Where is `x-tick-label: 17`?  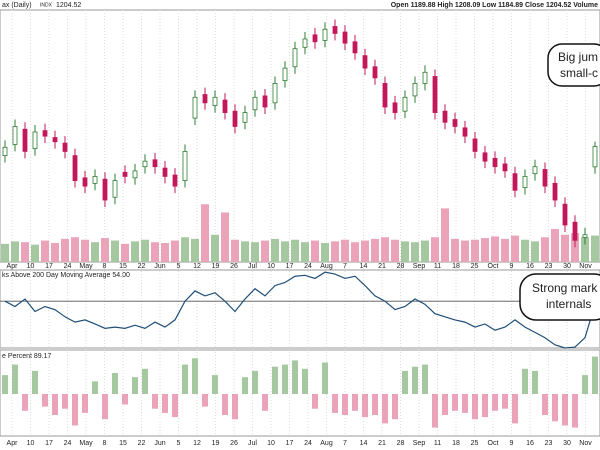 x-tick-label: 17 is located at coordinates (290, 443).